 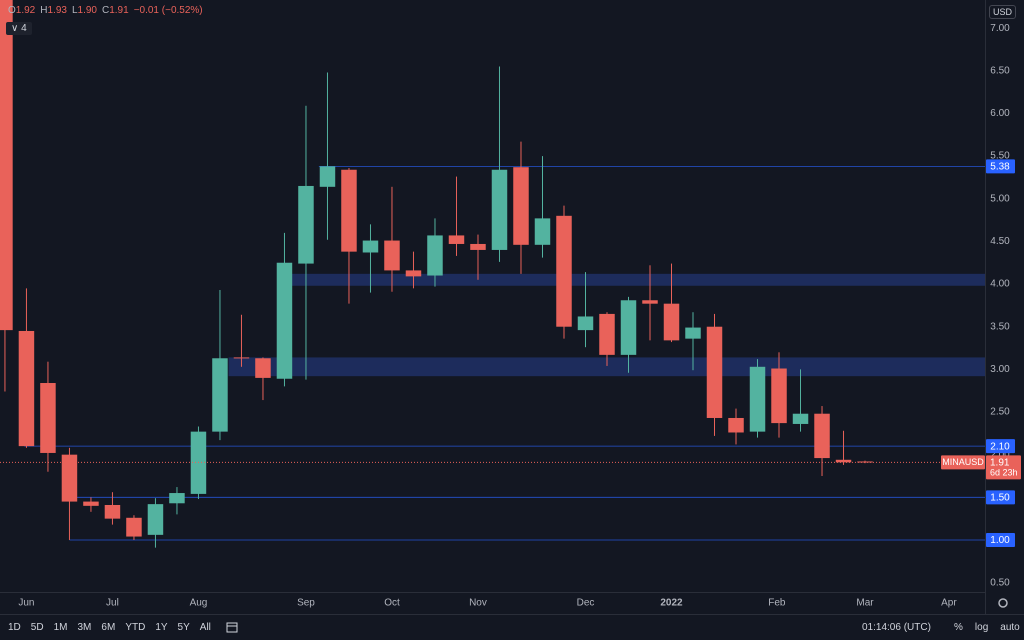 I want to click on range-button: 1D, so click(x=14, y=627).